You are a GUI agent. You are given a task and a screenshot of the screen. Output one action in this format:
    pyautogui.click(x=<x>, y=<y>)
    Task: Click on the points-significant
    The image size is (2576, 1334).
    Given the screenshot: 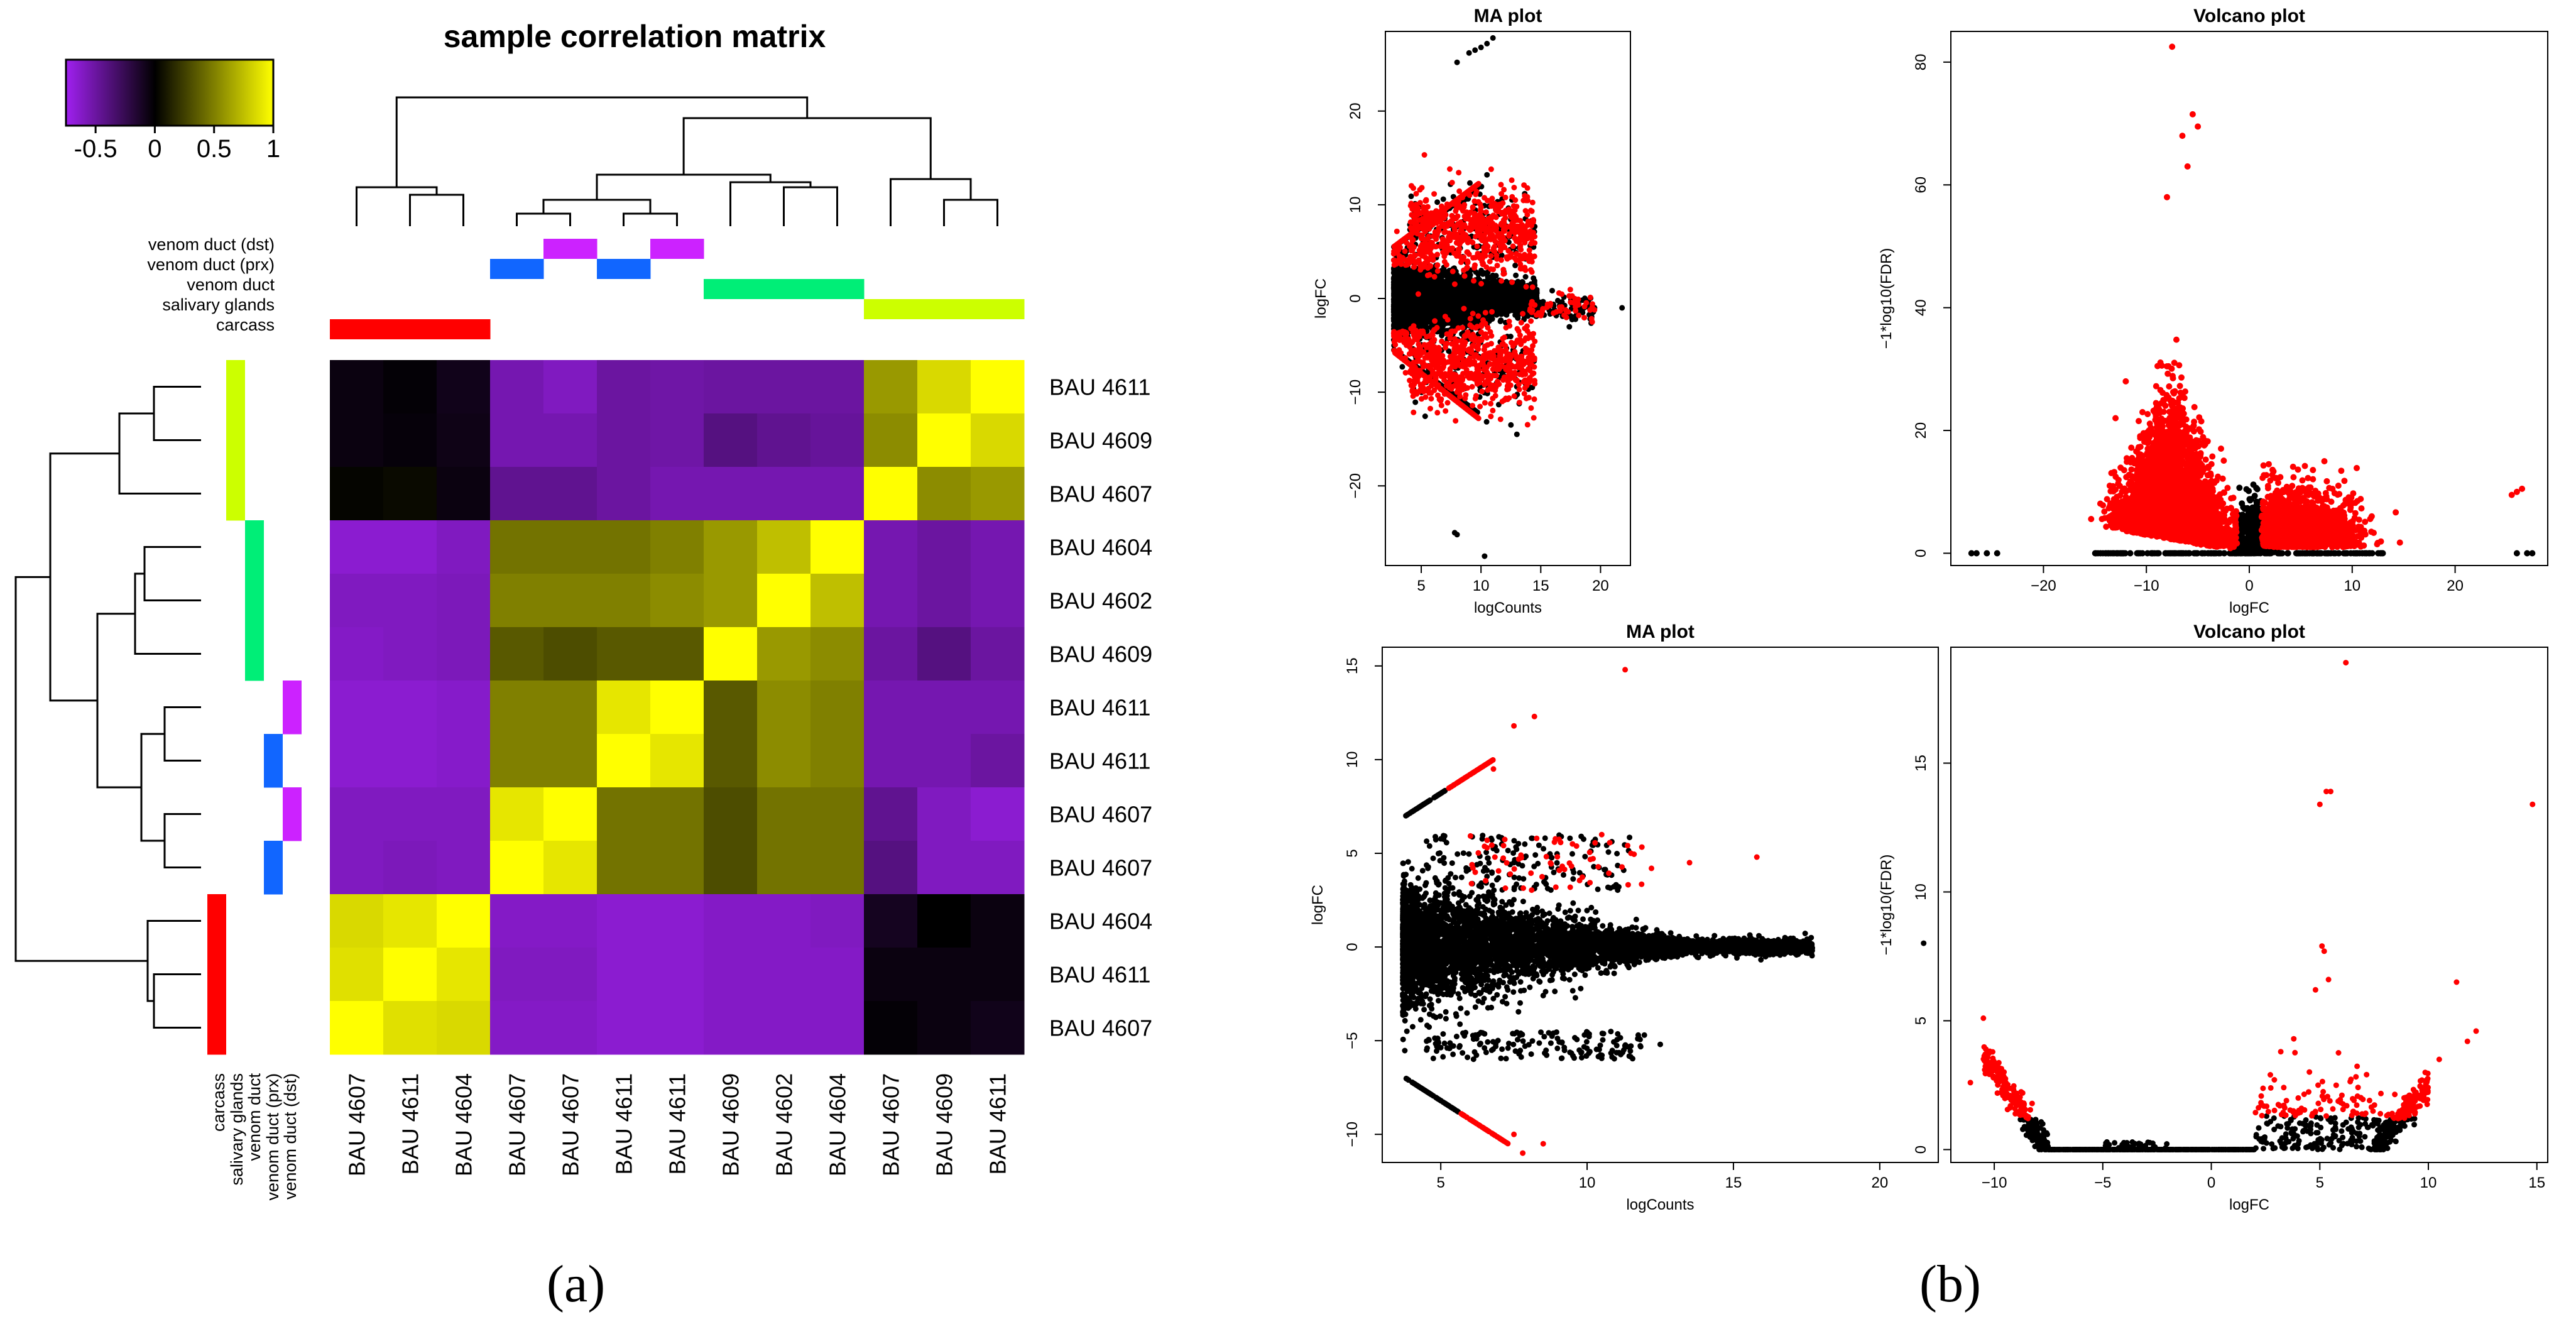 What is the action you would take?
    pyautogui.click(x=2307, y=297)
    